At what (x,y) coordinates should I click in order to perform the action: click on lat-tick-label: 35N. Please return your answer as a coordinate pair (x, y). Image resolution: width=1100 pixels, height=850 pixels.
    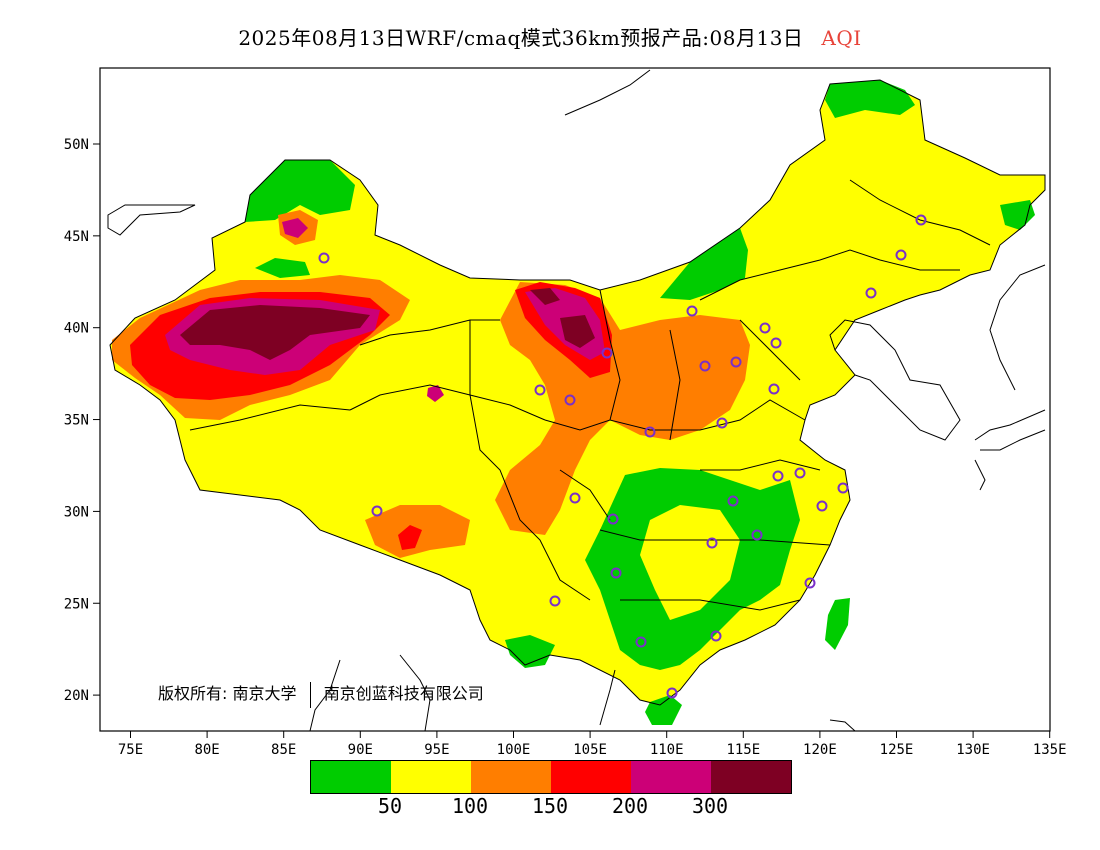
    Looking at the image, I should click on (76, 421).